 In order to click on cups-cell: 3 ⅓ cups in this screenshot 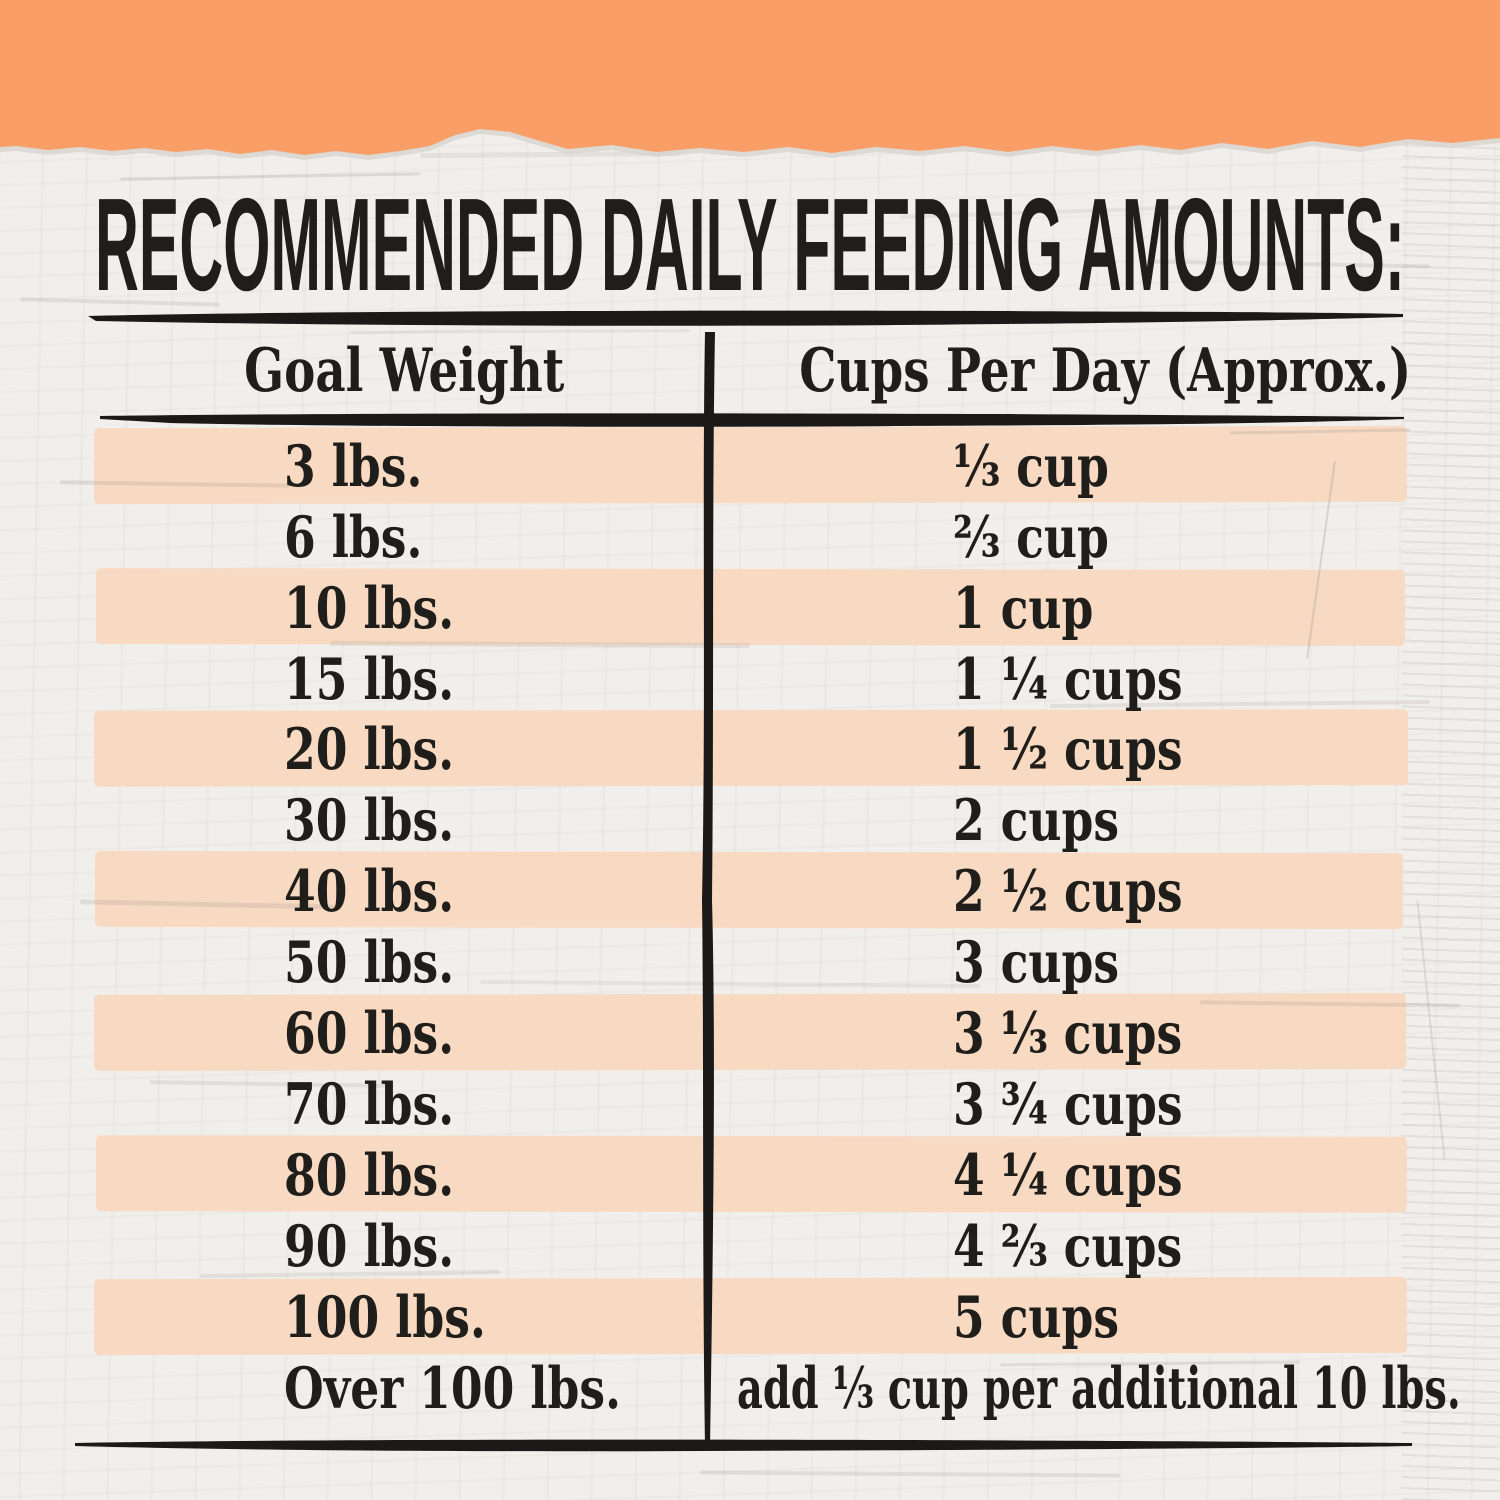, I will do `click(1068, 1033)`.